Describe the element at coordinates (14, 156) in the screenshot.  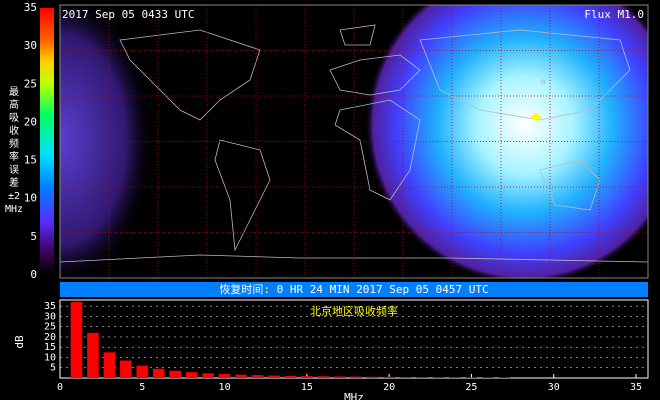
I see `colorbar-label: 率` at that location.